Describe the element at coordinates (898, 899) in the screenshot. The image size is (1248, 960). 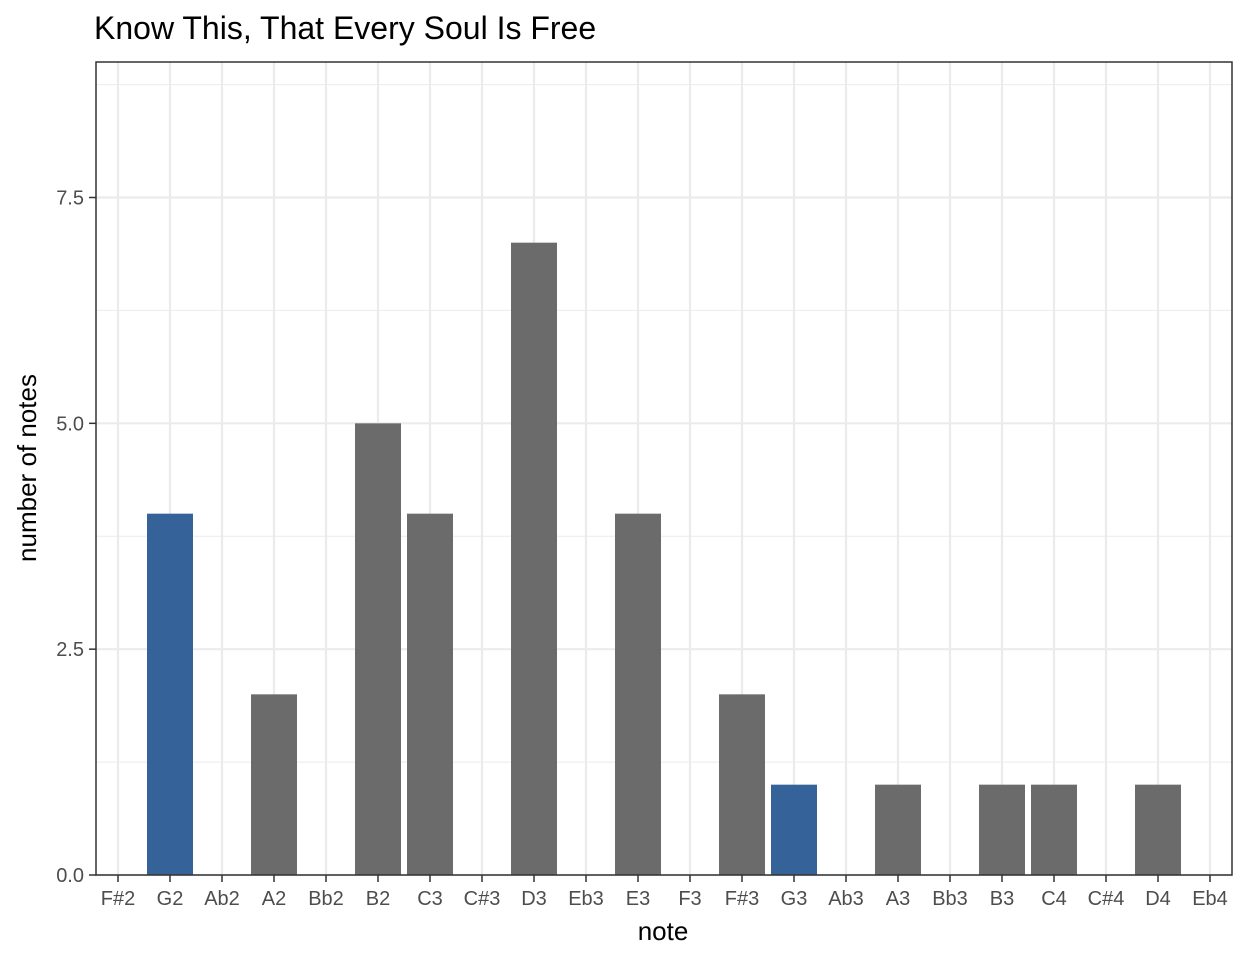
I see `x-tick-label-A3: A3` at that location.